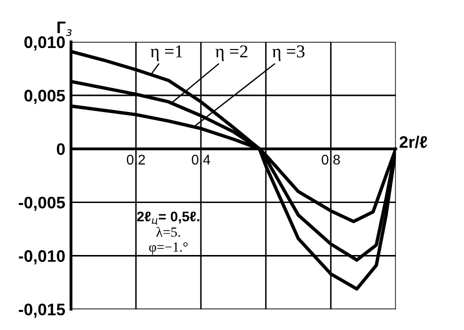 The height and width of the screenshot is (330, 464). Describe the element at coordinates (168, 248) in the screenshot. I see `annotation: φ=−1.°` at that location.